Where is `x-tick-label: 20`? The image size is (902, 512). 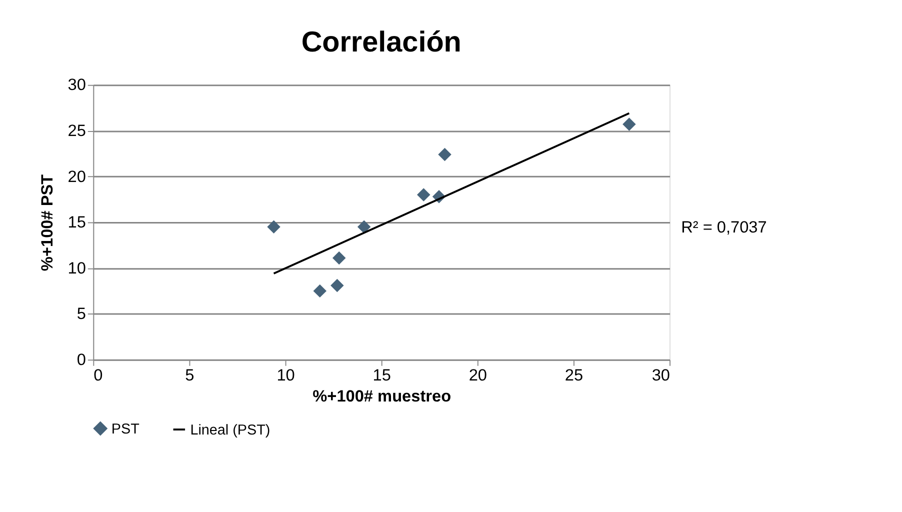 x-tick-label: 20 is located at coordinates (477, 375).